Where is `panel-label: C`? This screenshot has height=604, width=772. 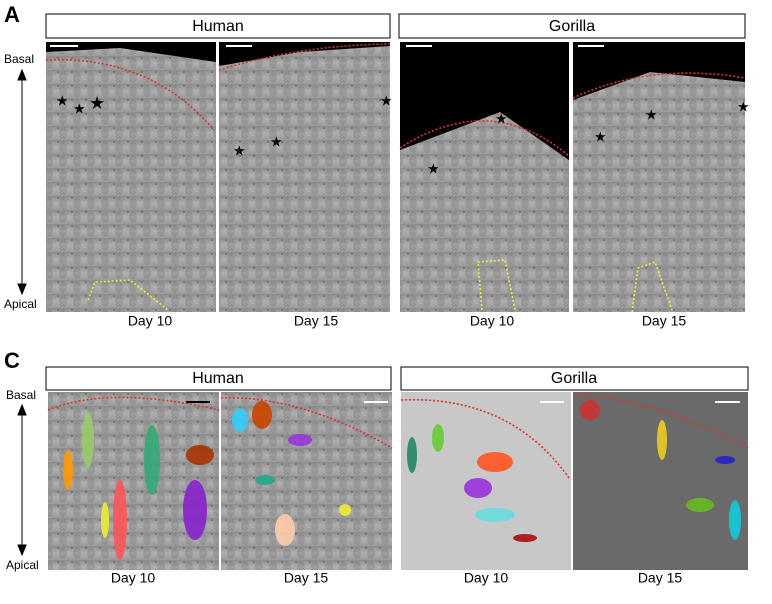 panel-label: C is located at coordinates (12, 360).